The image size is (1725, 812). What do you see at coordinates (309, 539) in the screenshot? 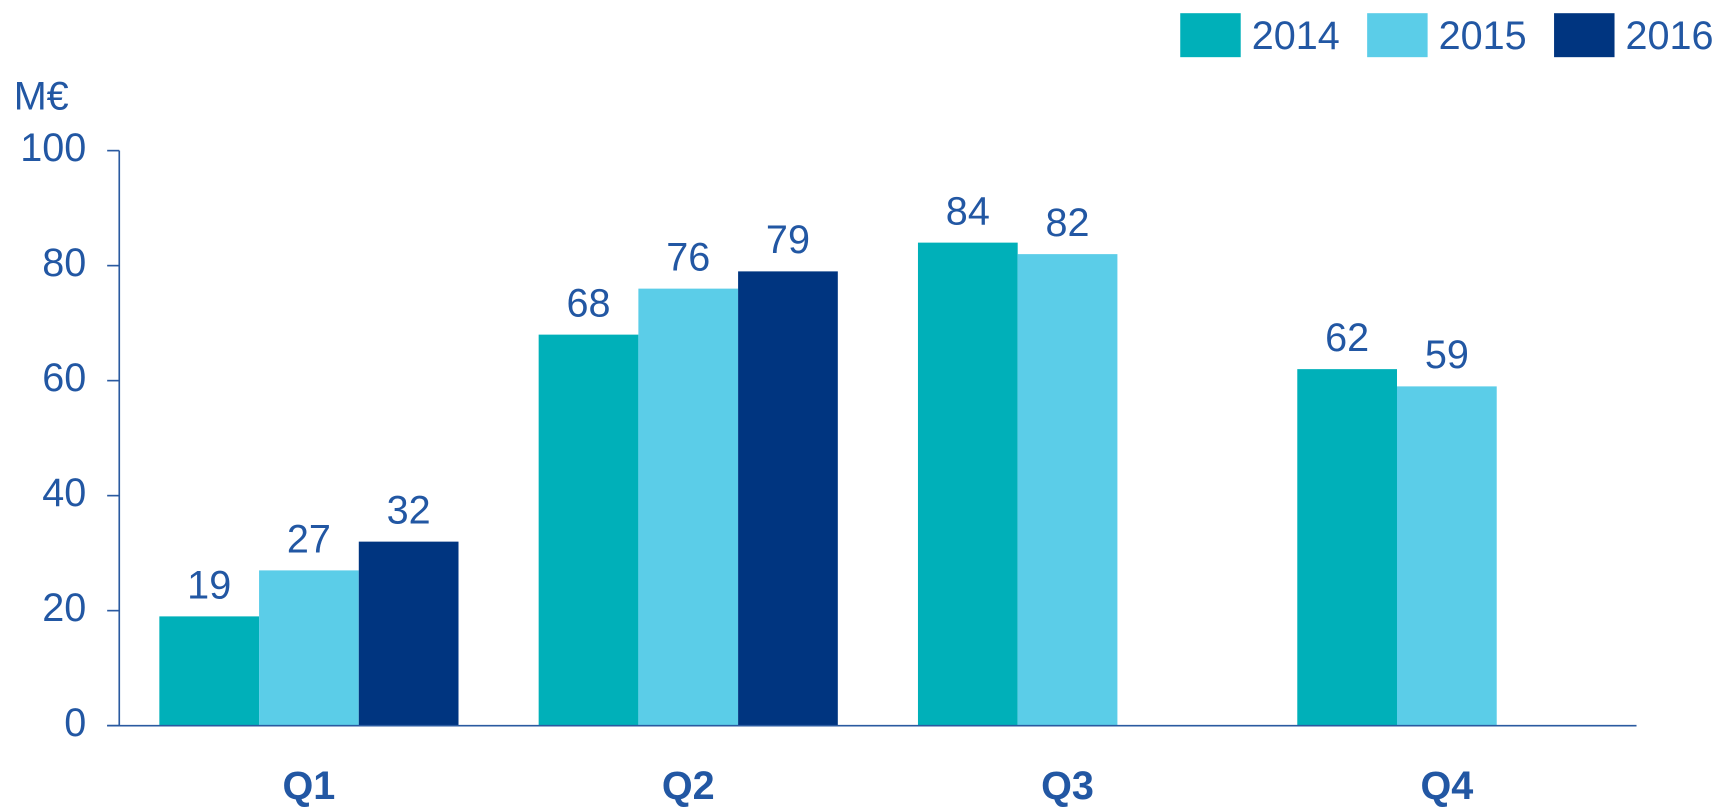
I see `value-label: 27` at bounding box center [309, 539].